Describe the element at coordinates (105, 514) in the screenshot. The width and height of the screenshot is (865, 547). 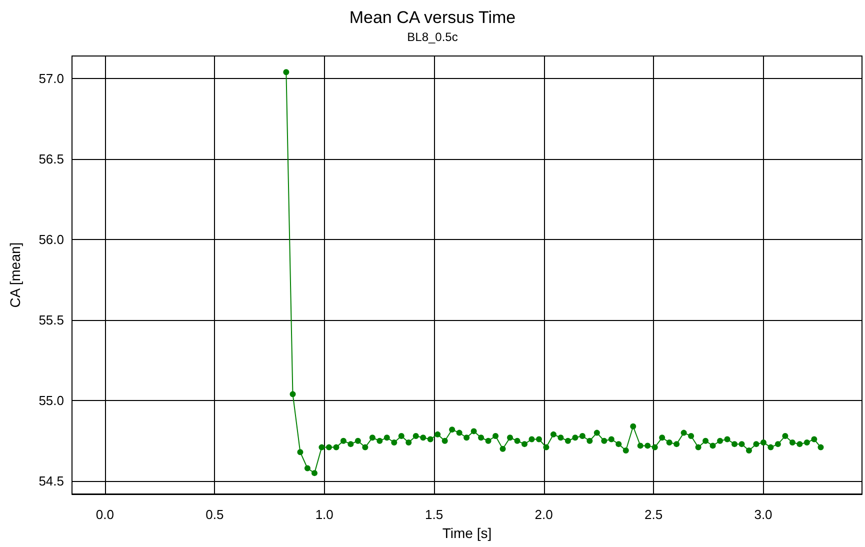
I see `x-tick-label: 0.0` at that location.